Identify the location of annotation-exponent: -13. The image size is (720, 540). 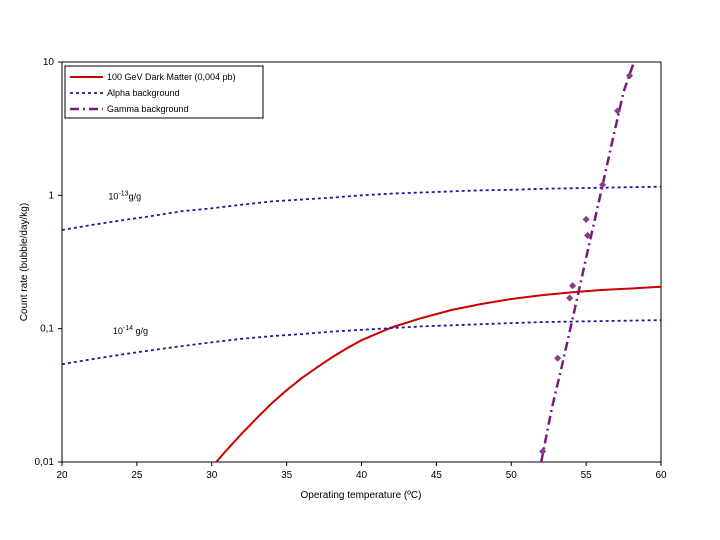
(123, 194).